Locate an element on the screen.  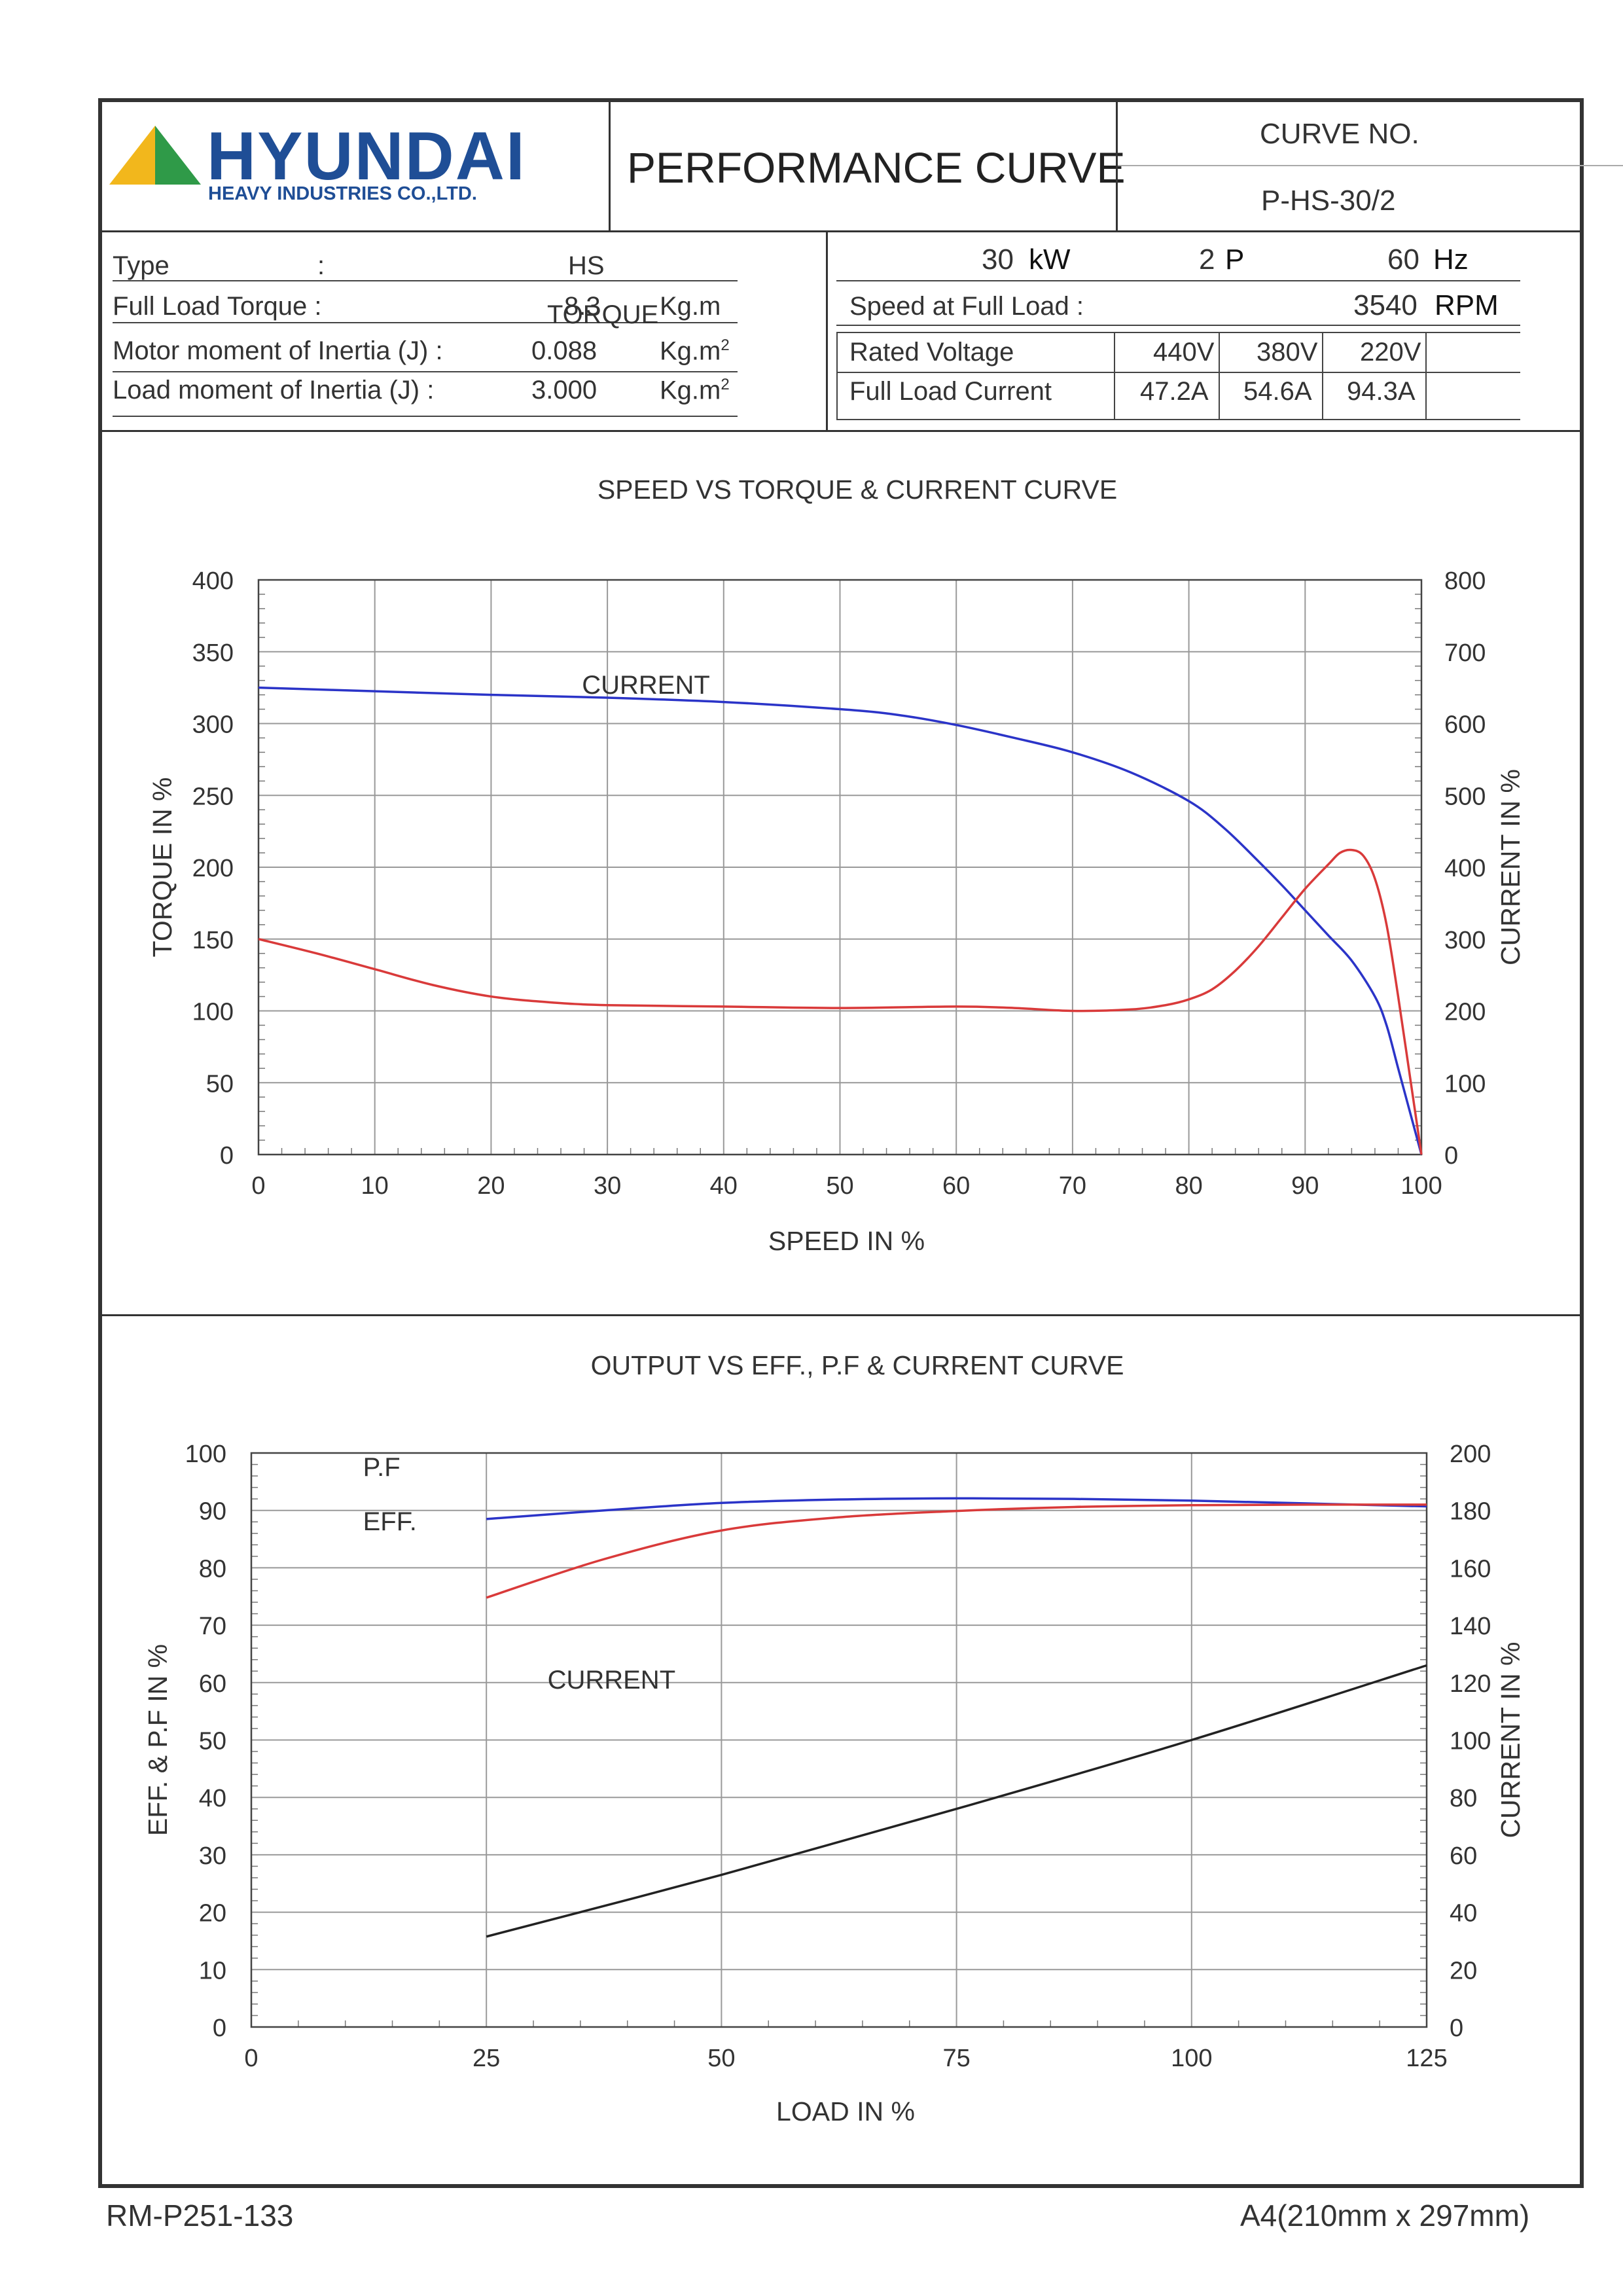
chart2-y2-tick-label: 20 is located at coordinates (1463, 1970).